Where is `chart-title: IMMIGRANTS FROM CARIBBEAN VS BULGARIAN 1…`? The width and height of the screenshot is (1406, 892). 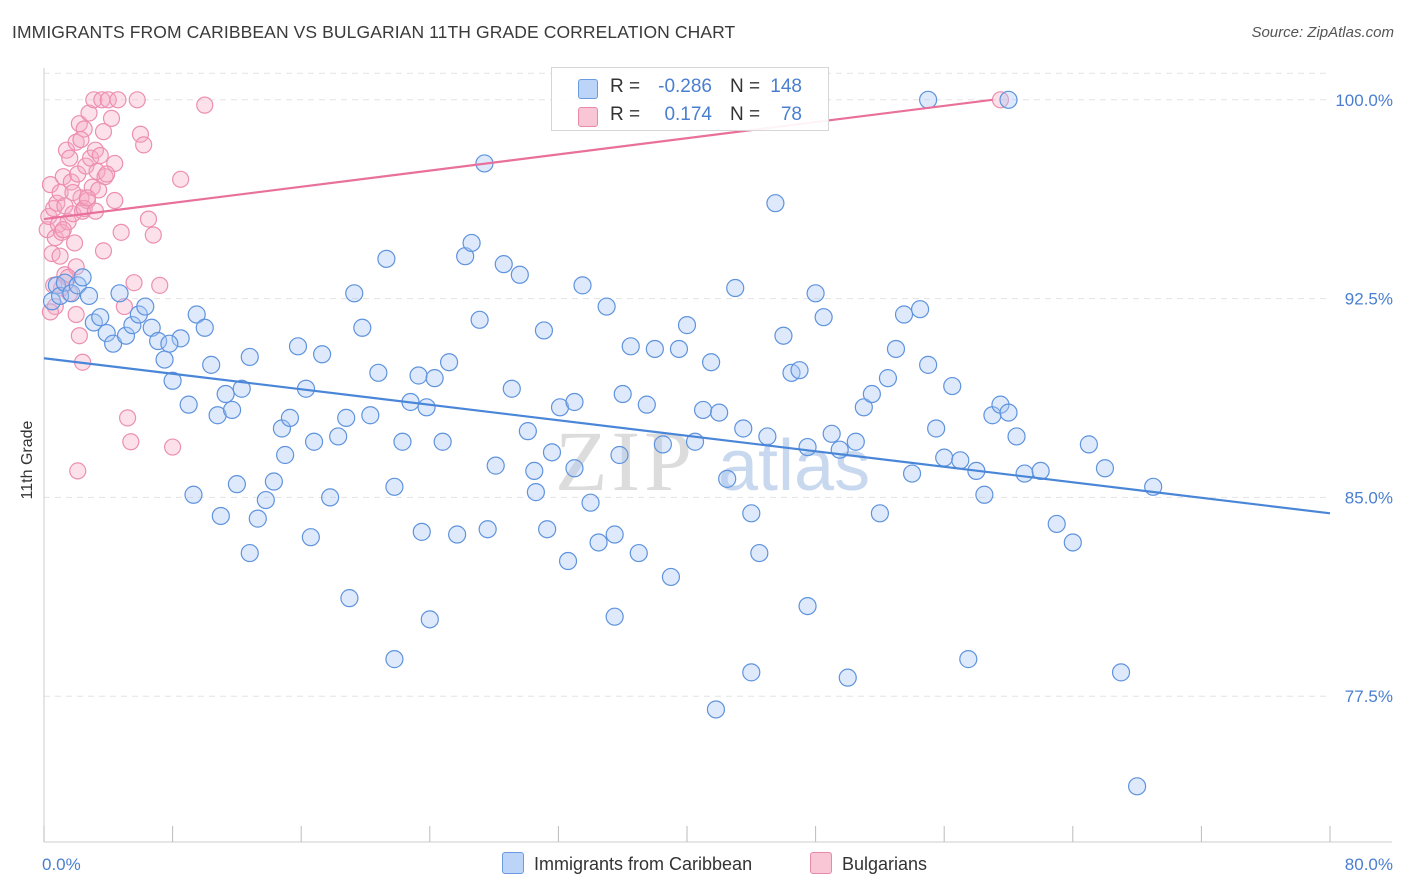
chart-title: IMMIGRANTS FROM CARIBBEAN VS BULGARIAN 1… is located at coordinates (374, 32).